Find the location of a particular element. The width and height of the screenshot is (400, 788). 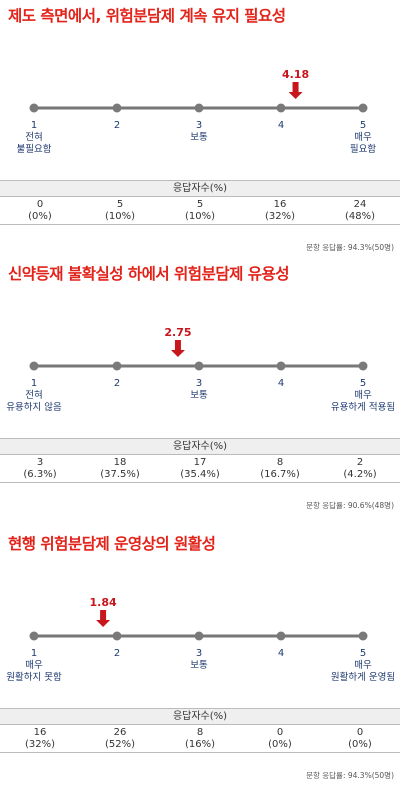

response-cell: 24 (48%) is located at coordinates (360, 210).